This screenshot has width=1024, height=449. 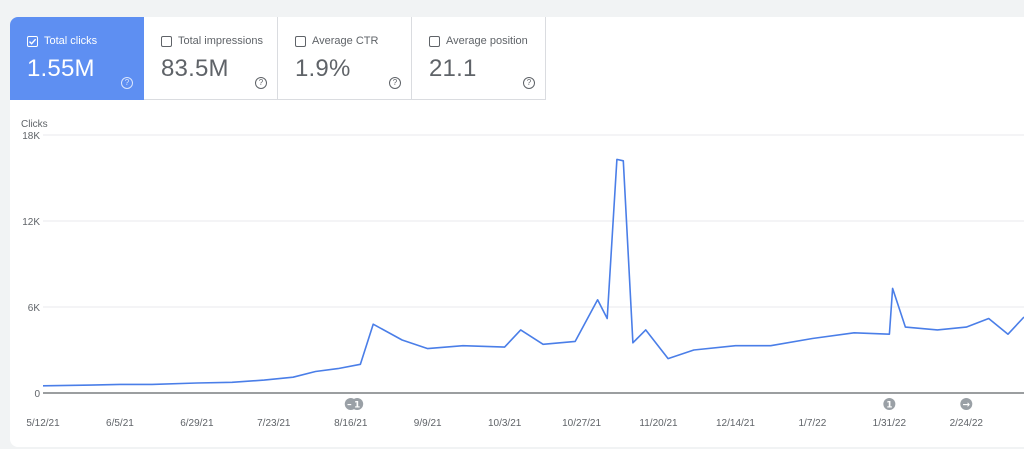 What do you see at coordinates (658, 423) in the screenshot?
I see `x-tick-label: 11/20/21` at bounding box center [658, 423].